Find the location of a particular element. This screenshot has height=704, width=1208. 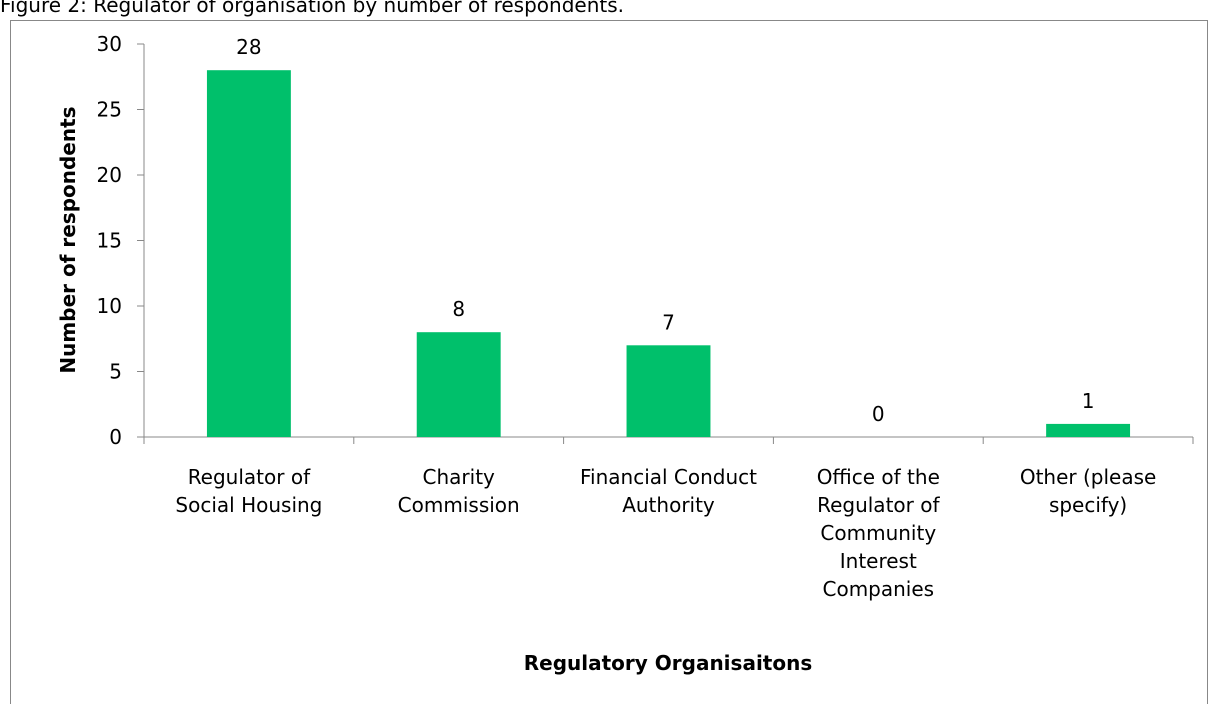

data-label: 1 is located at coordinates (1088, 401).